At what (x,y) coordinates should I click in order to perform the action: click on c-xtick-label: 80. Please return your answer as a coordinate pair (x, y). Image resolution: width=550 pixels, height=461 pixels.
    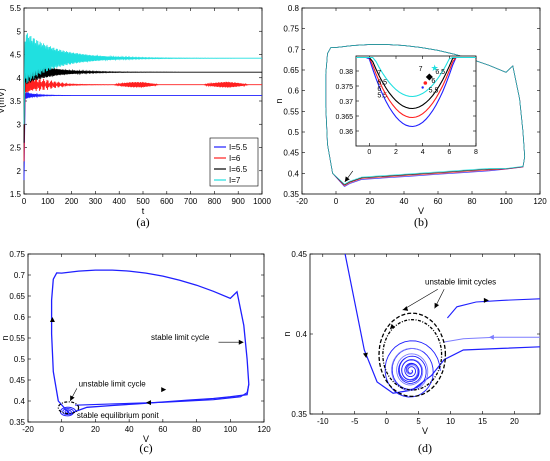
    Looking at the image, I should click on (196, 429).